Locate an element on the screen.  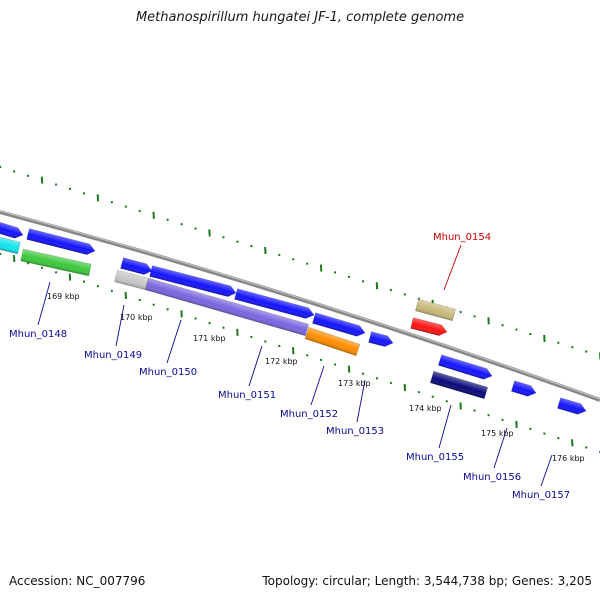
coordinate-tick-label: 170 kbp is located at coordinates (136, 317).